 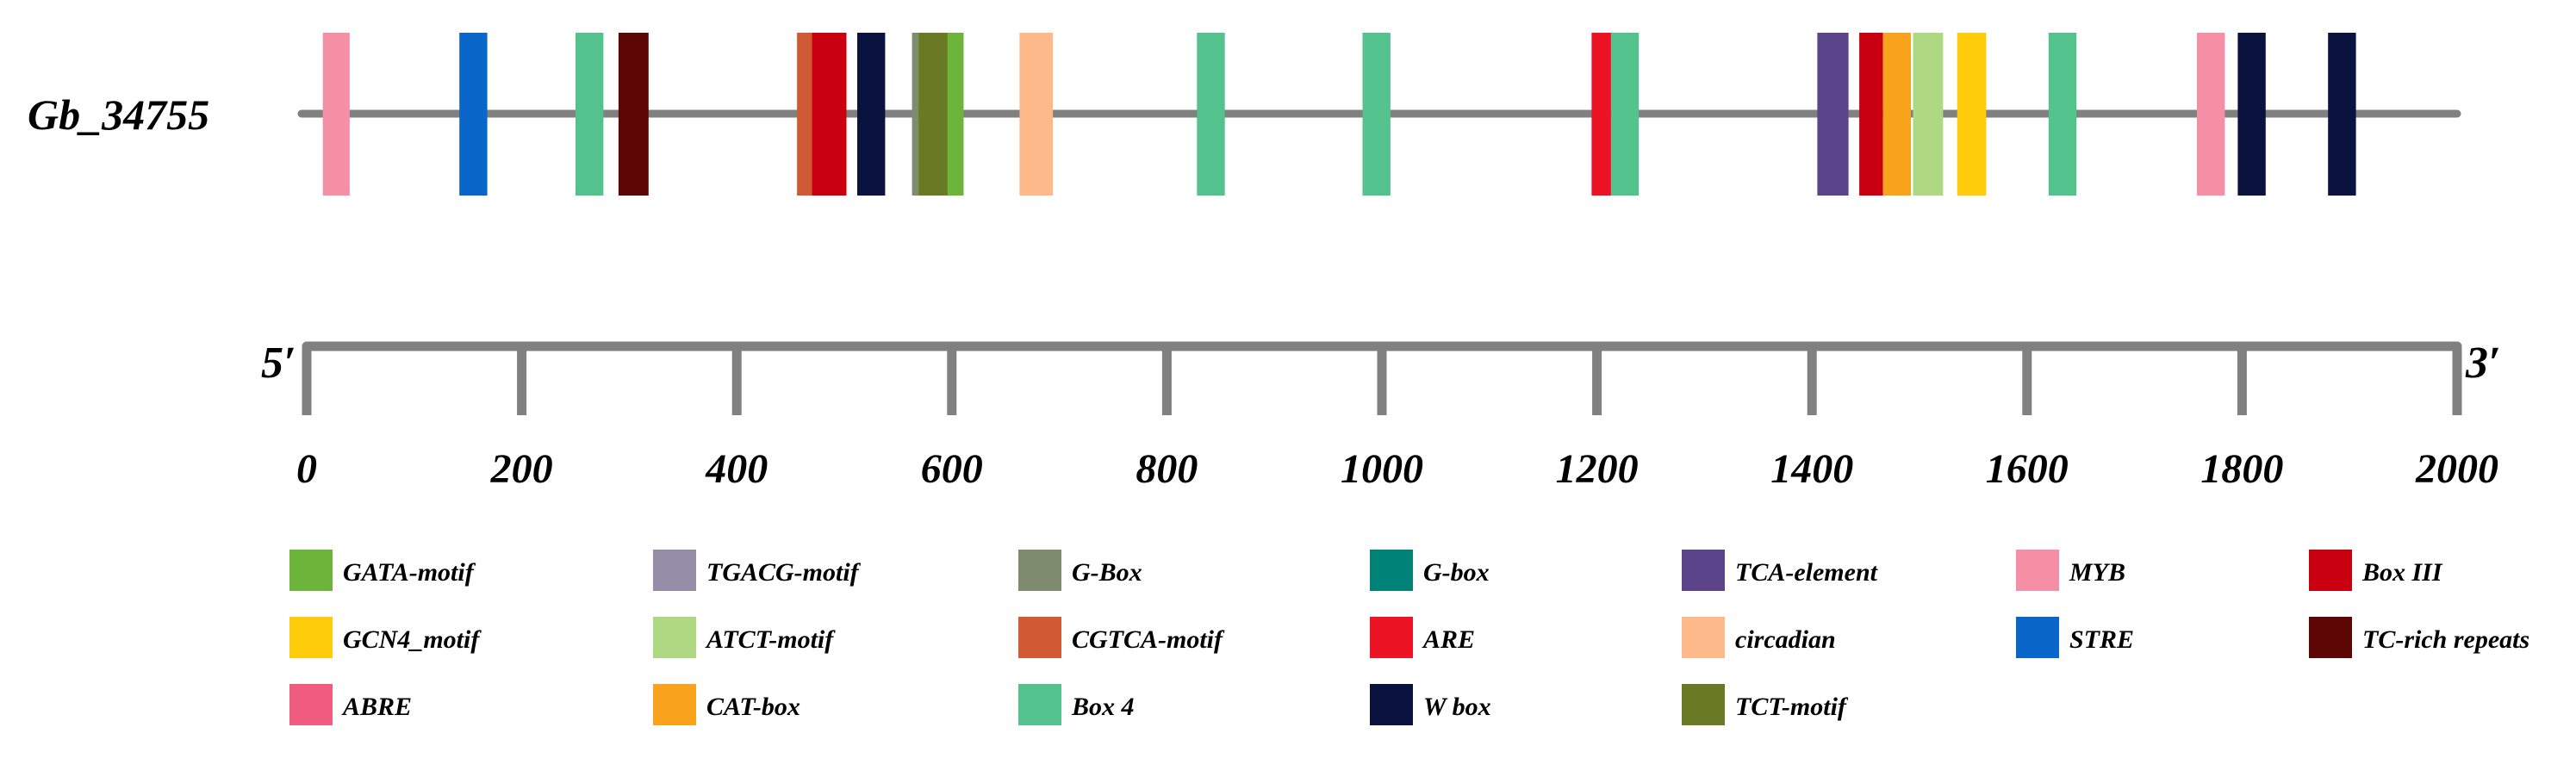 What do you see at coordinates (2457, 469) in the screenshot?
I see `axis-tick-label: 2000` at bounding box center [2457, 469].